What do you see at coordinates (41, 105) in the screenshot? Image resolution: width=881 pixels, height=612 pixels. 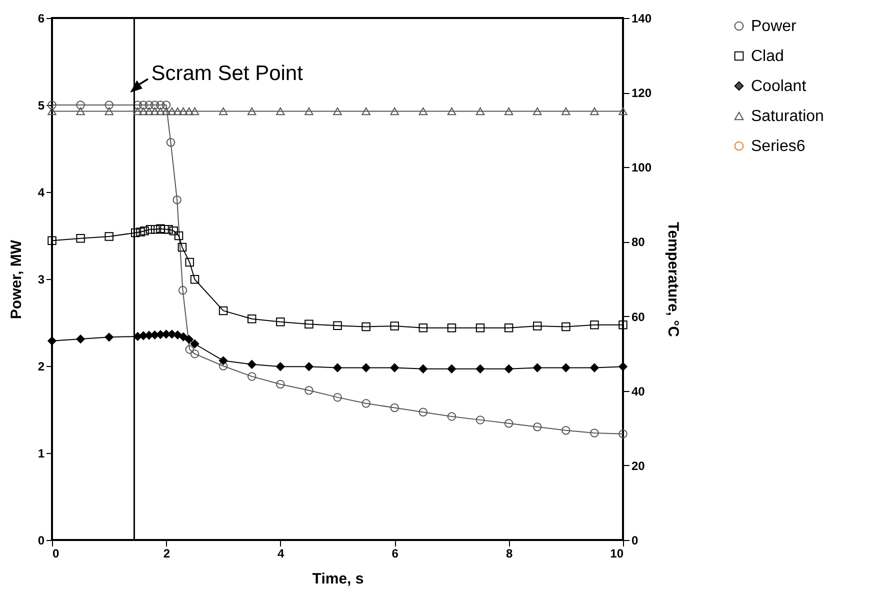 I see `y-tick-label: 5` at bounding box center [41, 105].